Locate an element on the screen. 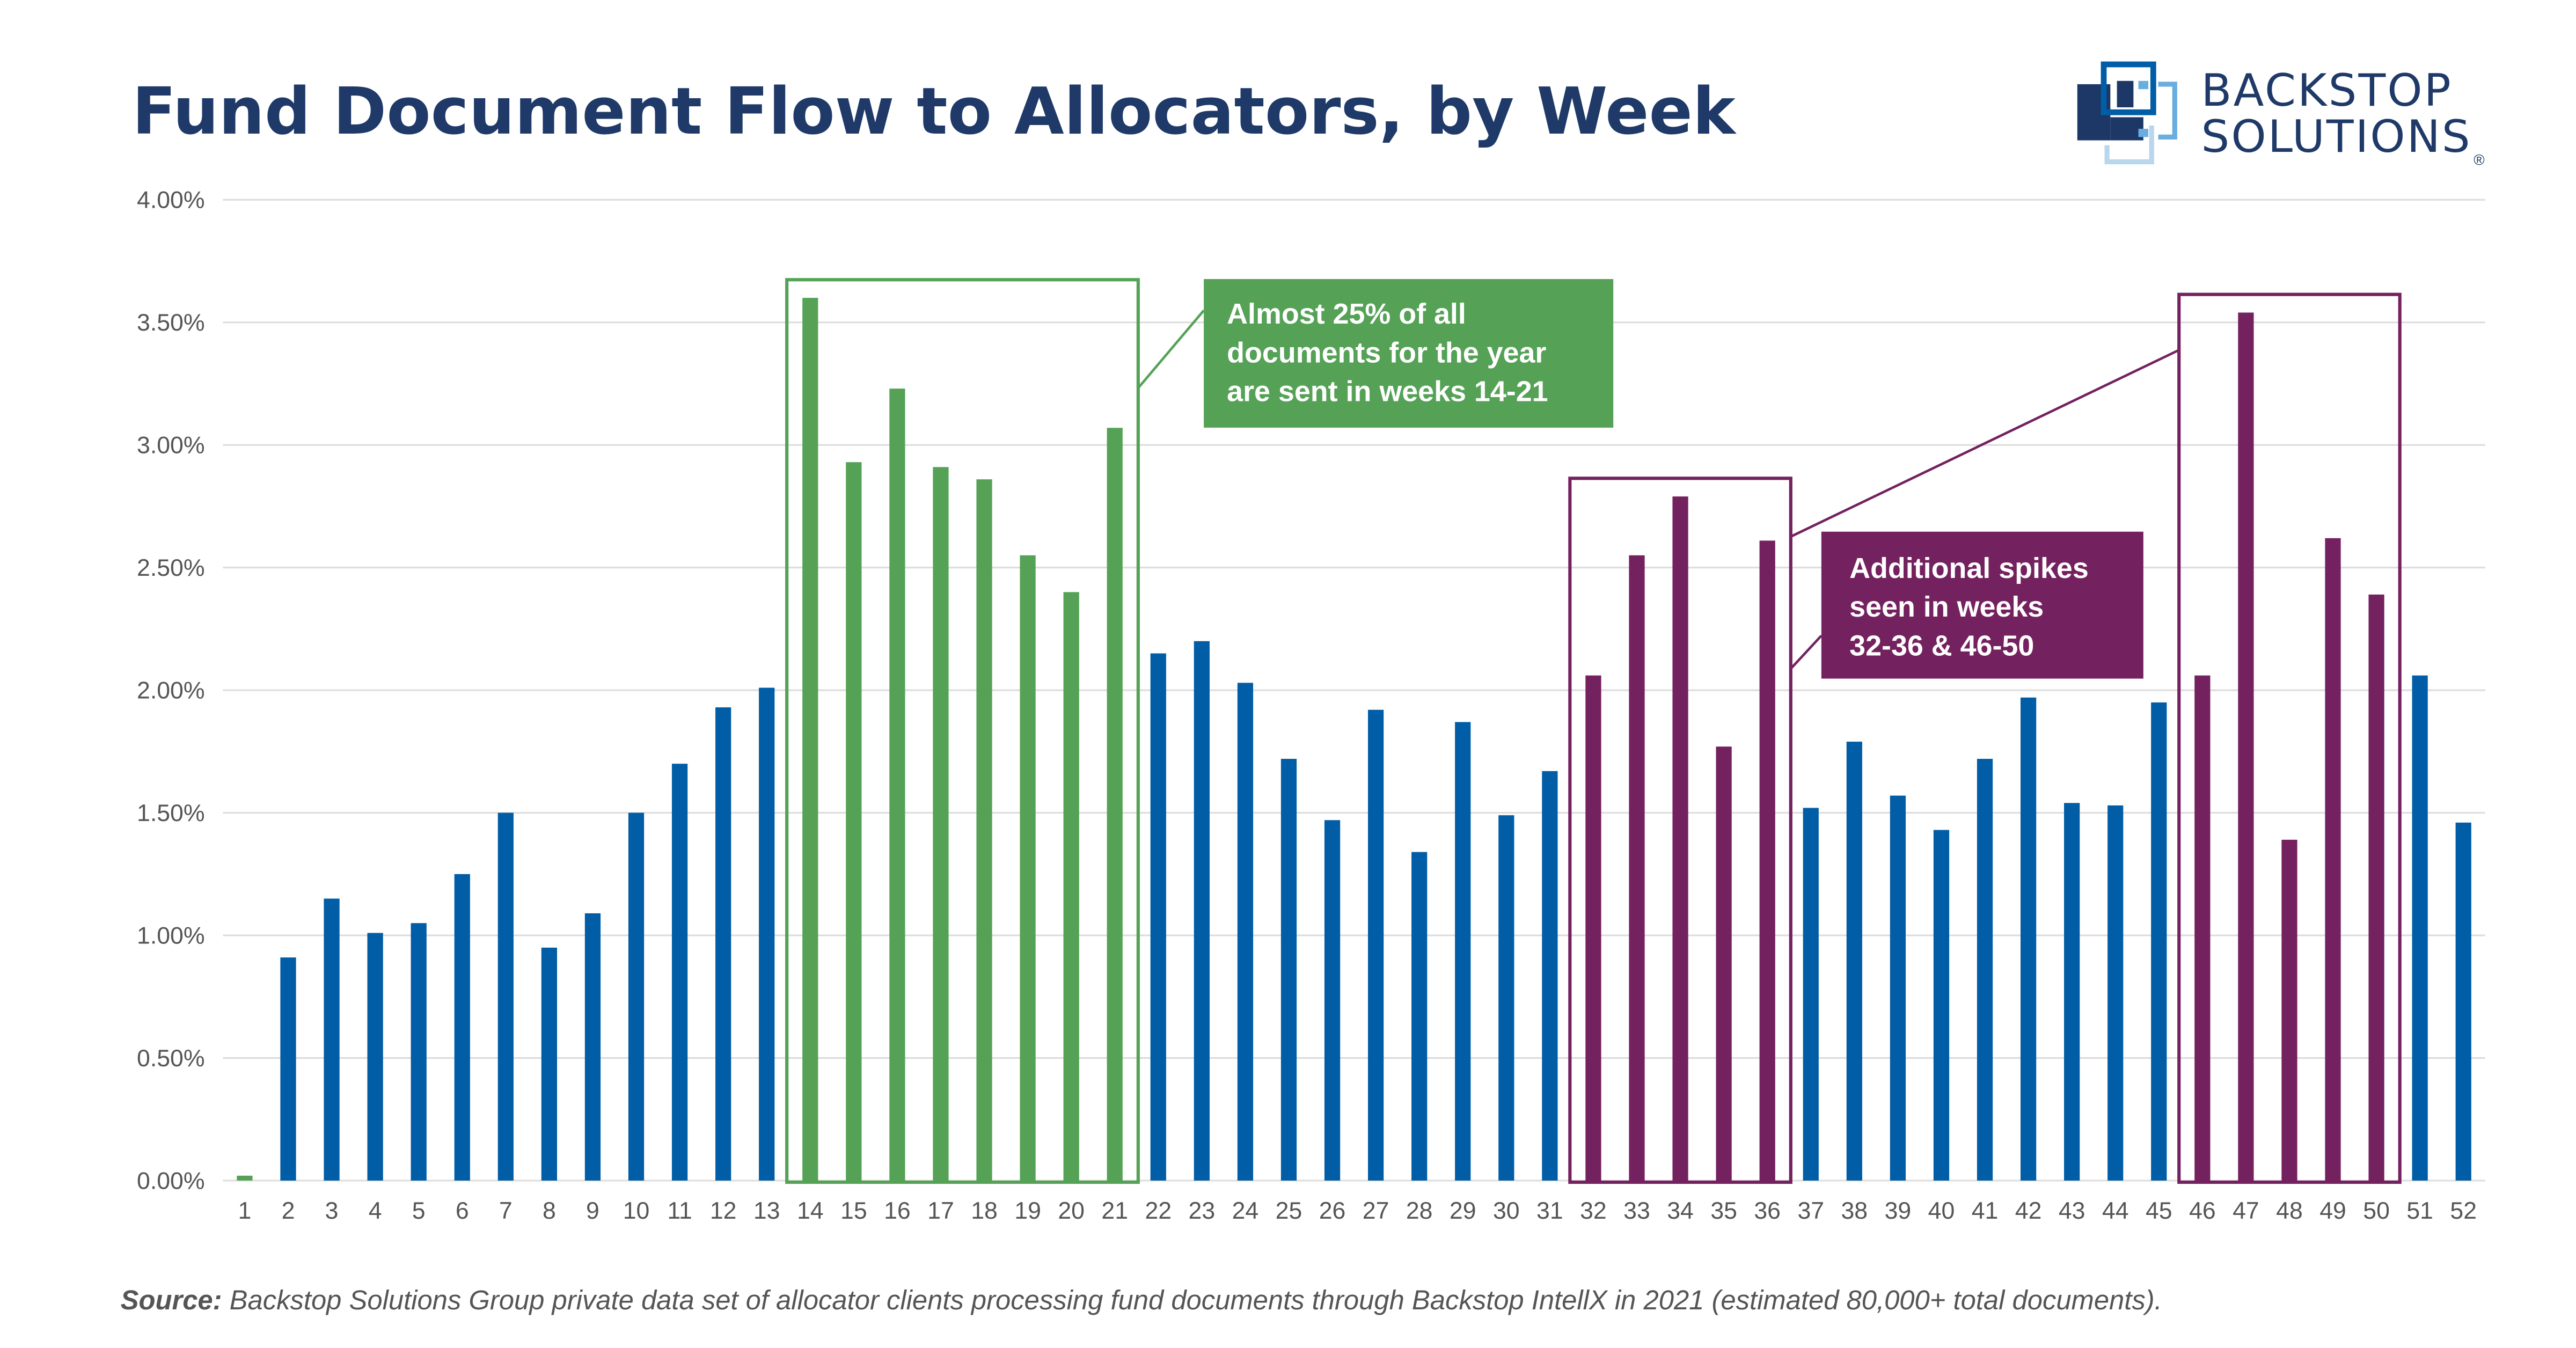  x-tick-label: 22 is located at coordinates (1158, 1211).